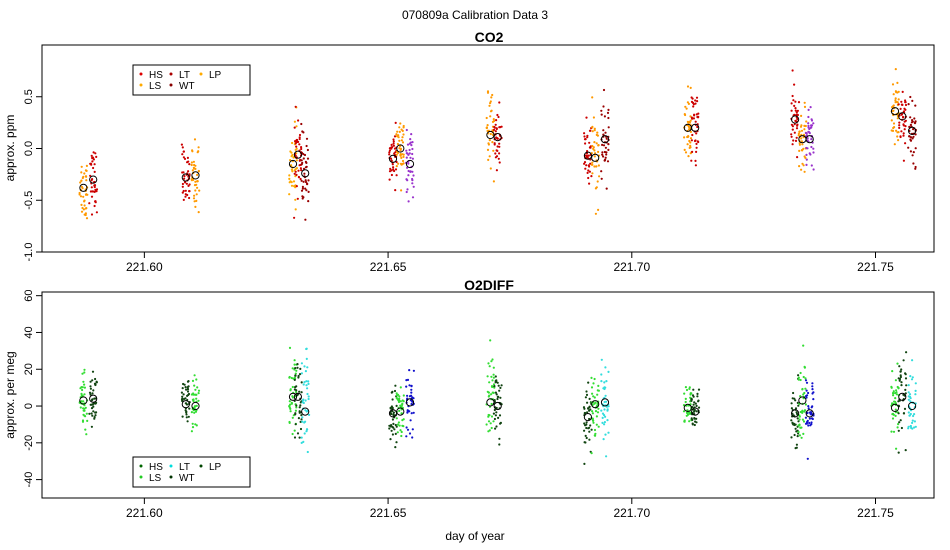 The width and height of the screenshot is (950, 550). Describe the element at coordinates (605, 402) in the screenshot. I see `o2diff-group-mean-marker` at that location.